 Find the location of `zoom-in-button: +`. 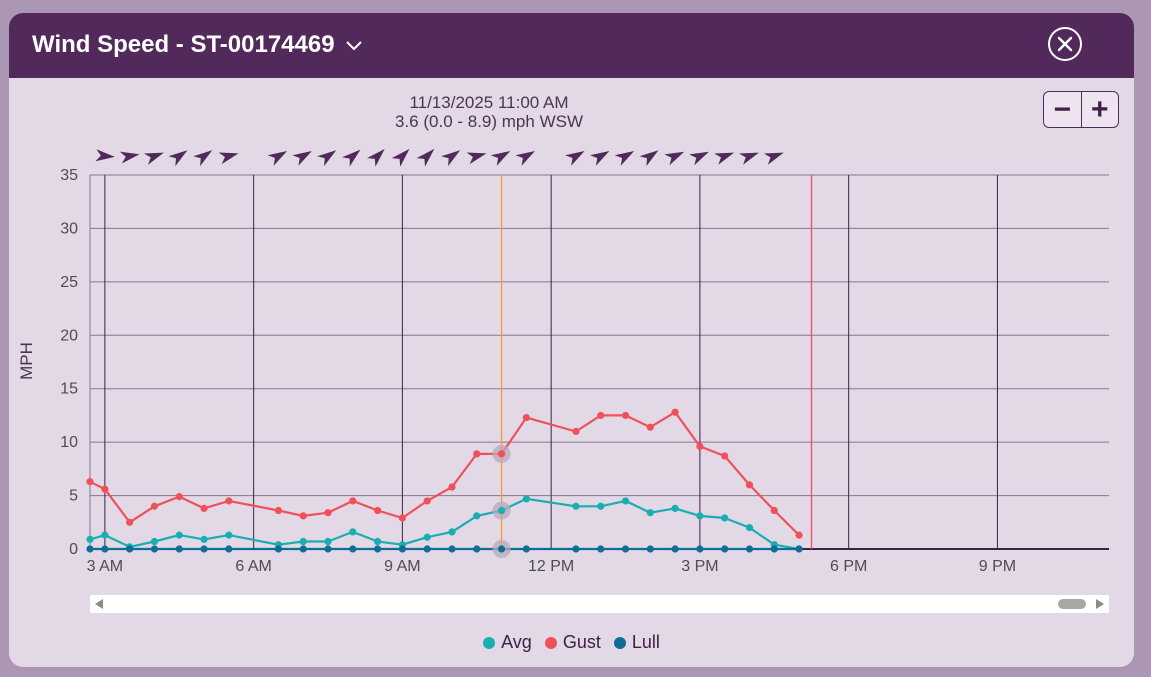

zoom-in-button: + is located at coordinates (1099, 109).